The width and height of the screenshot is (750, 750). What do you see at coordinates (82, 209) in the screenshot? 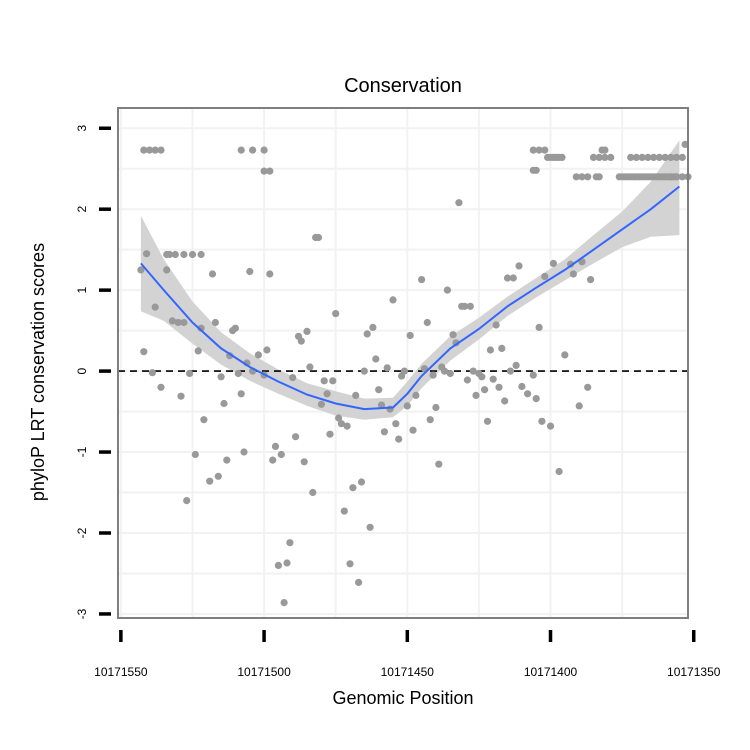
I see `y-tick-label: 2` at bounding box center [82, 209].